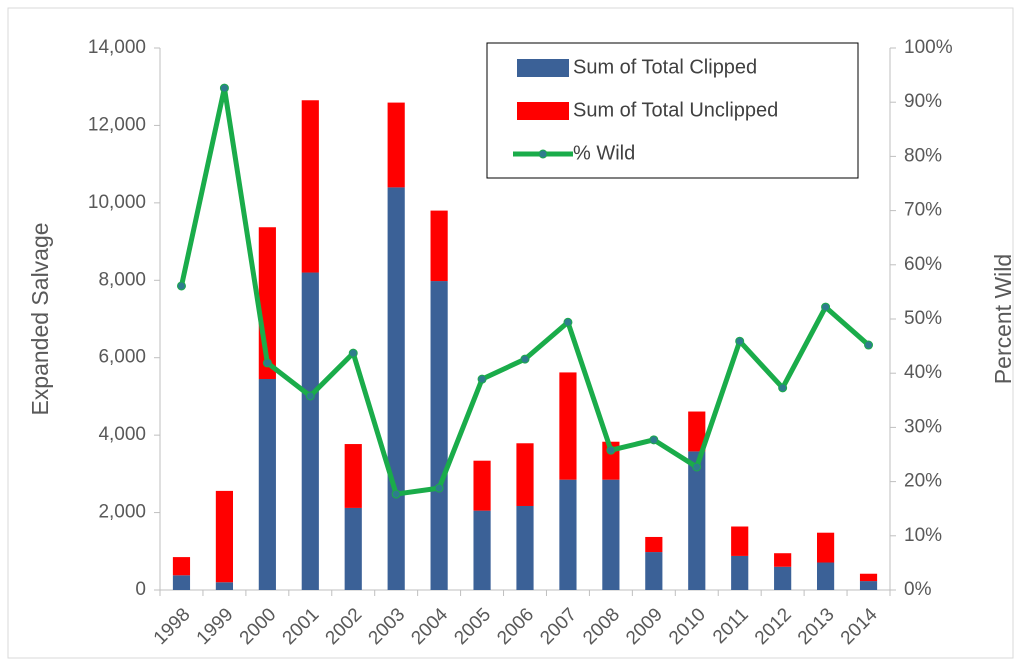 The width and height of the screenshot is (1022, 666). What do you see at coordinates (928, 47) in the screenshot?
I see `y2-tick-label: 100%` at bounding box center [928, 47].